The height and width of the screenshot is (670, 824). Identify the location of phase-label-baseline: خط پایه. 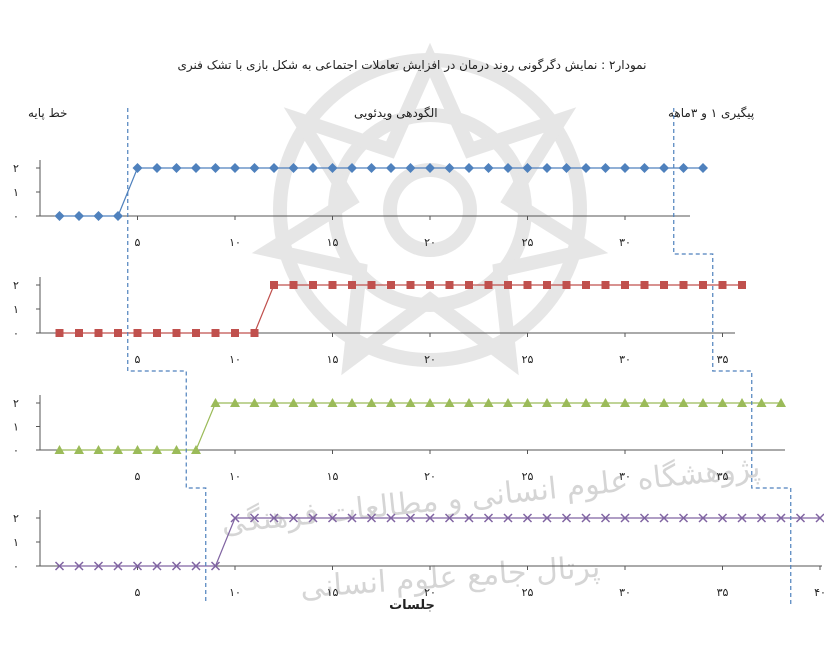
(48, 113).